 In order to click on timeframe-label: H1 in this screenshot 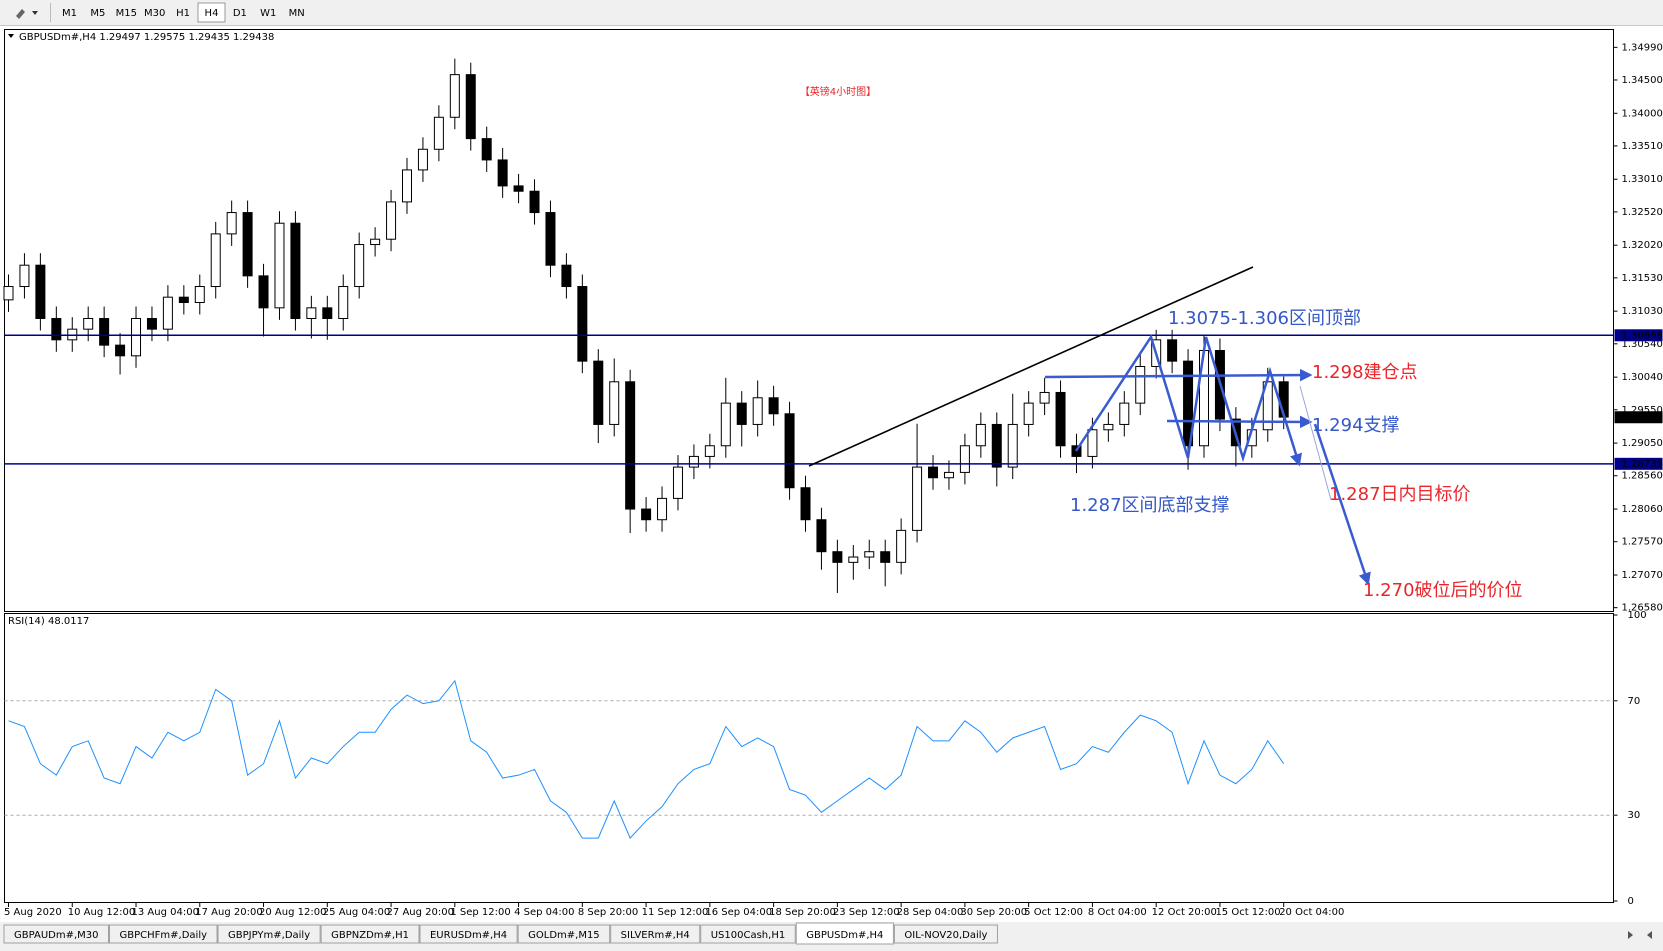, I will do `click(183, 13)`.